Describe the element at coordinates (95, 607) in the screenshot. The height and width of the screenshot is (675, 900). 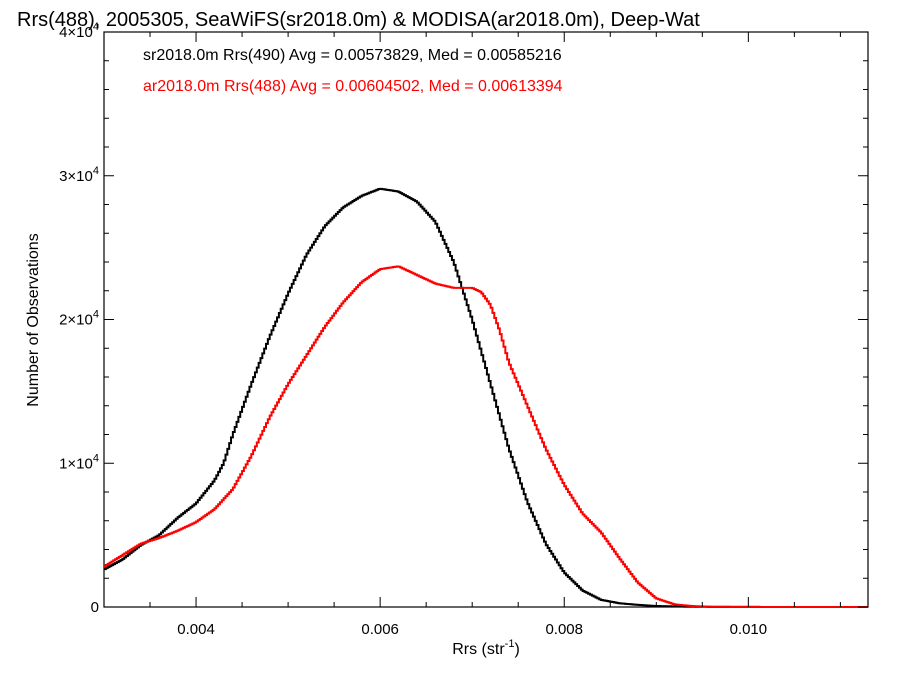
I see `y-tick-label: 0` at that location.